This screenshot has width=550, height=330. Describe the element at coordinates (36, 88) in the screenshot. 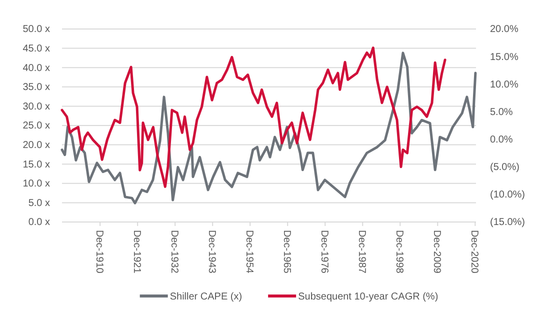

I see `y-tick-label: 35.0 x` at that location.